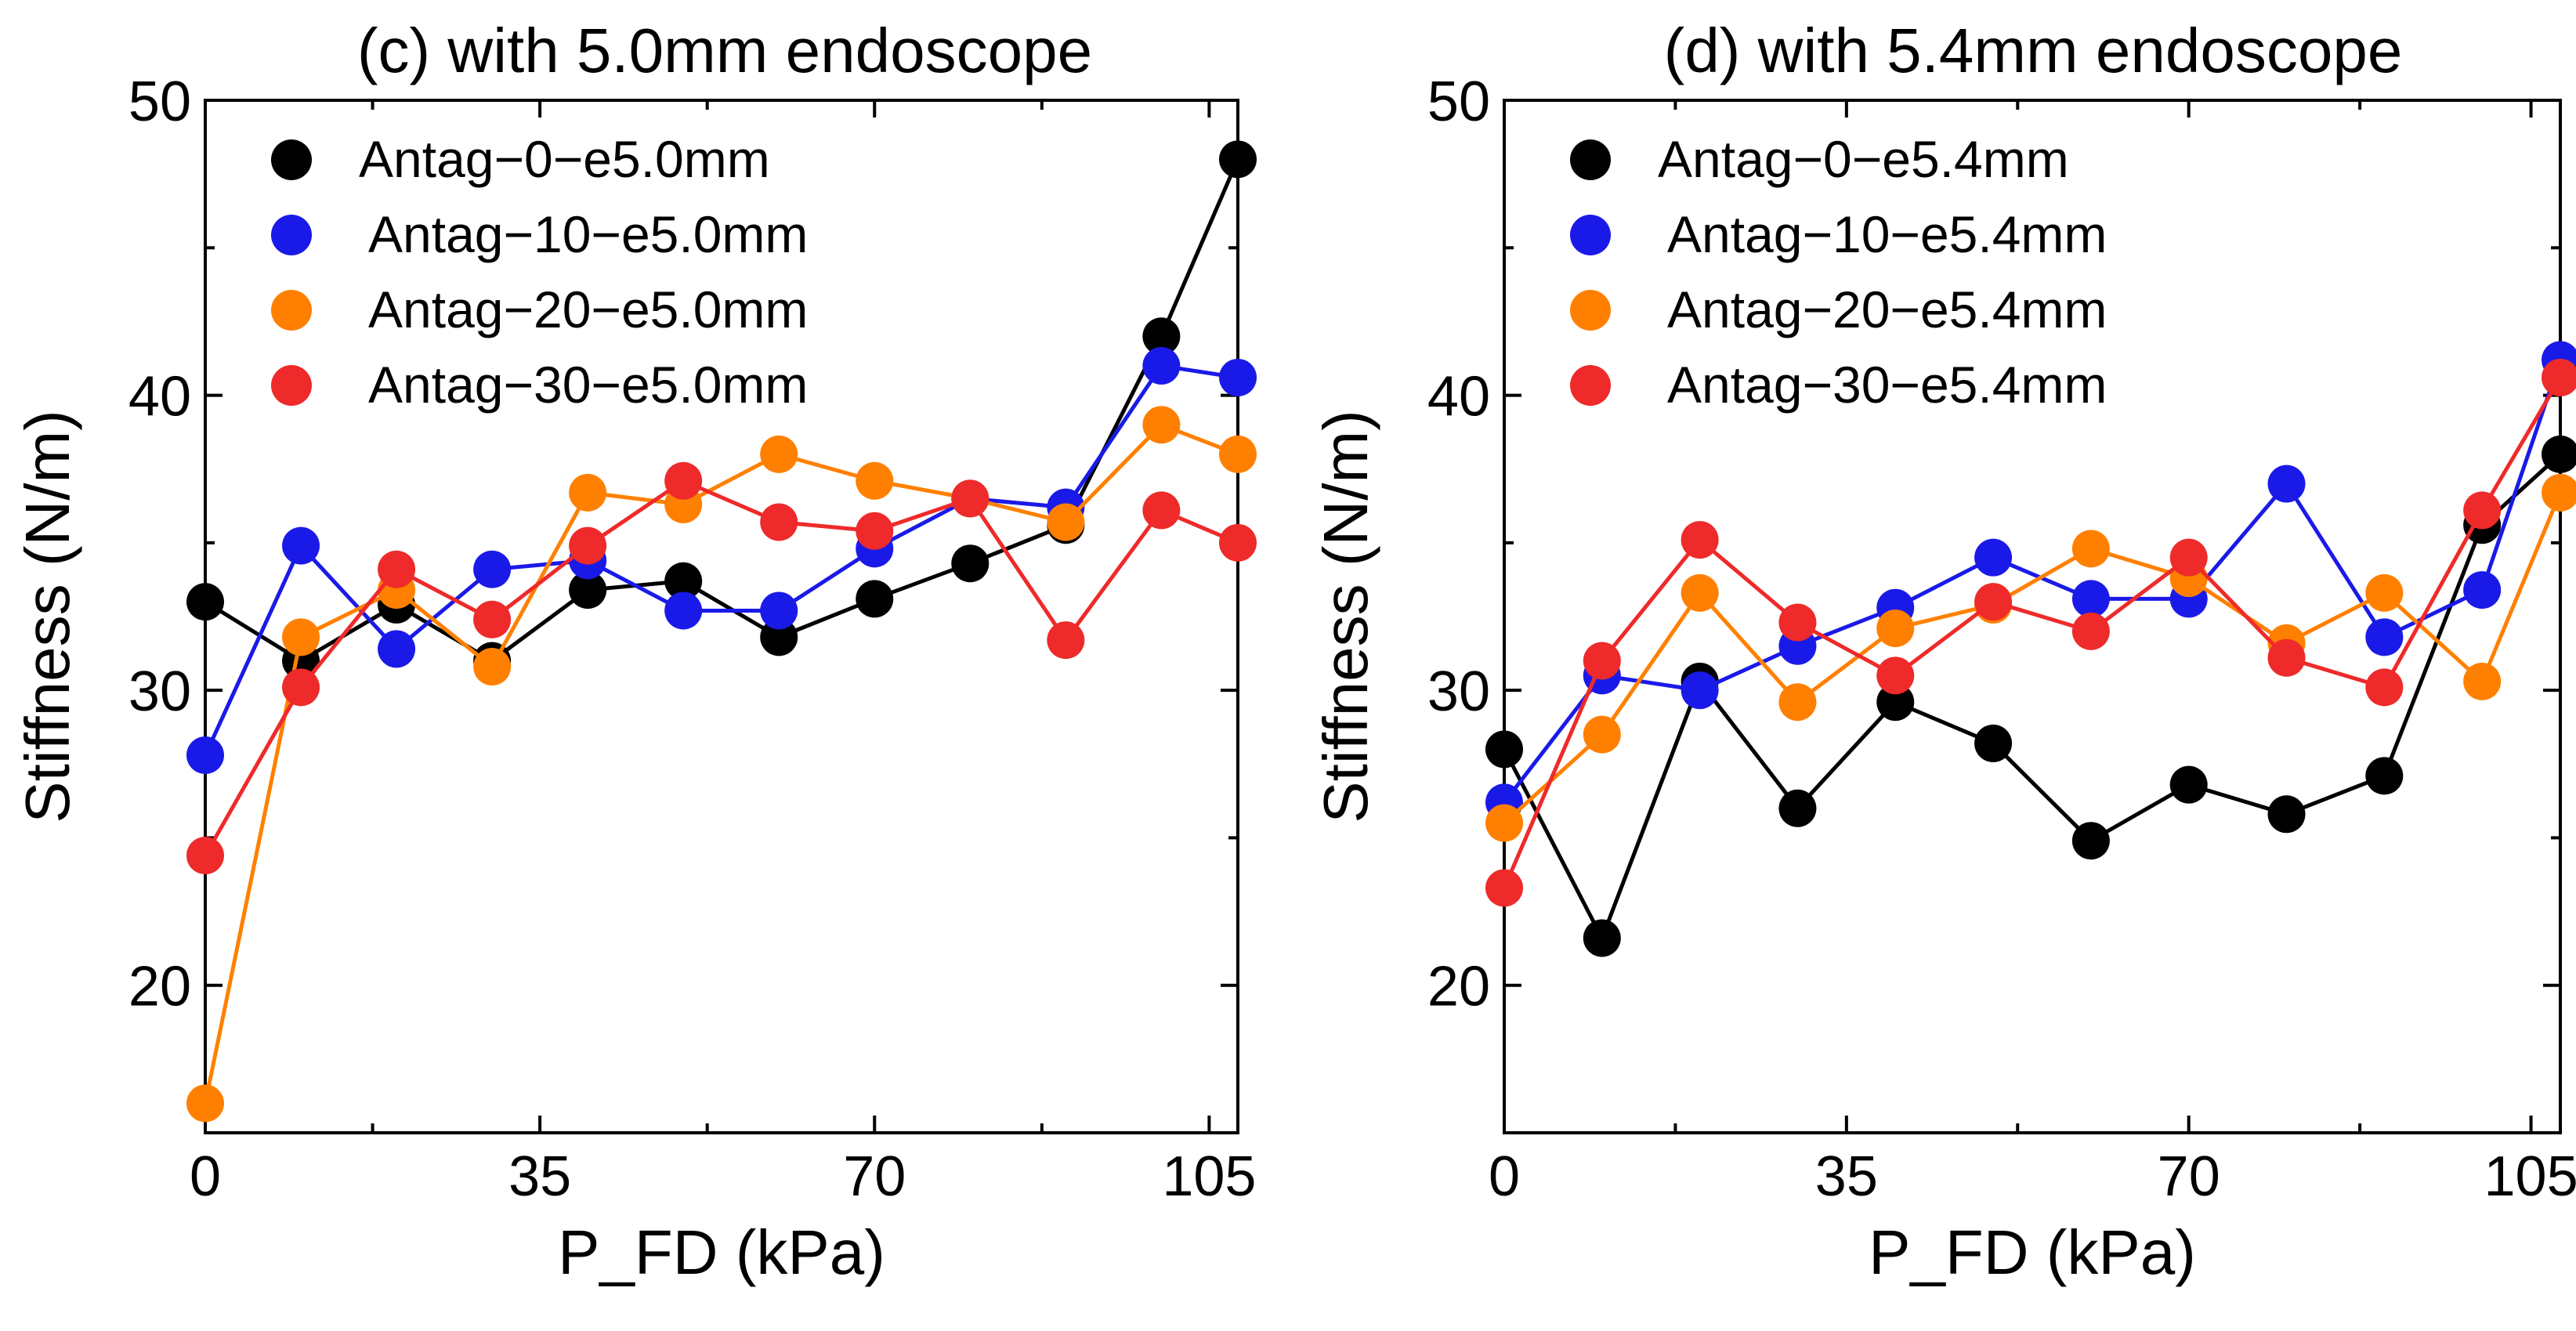 This screenshot has height=1331, width=2576. I want to click on legend-label: Antag−0−e5.4mm, so click(1863, 159).